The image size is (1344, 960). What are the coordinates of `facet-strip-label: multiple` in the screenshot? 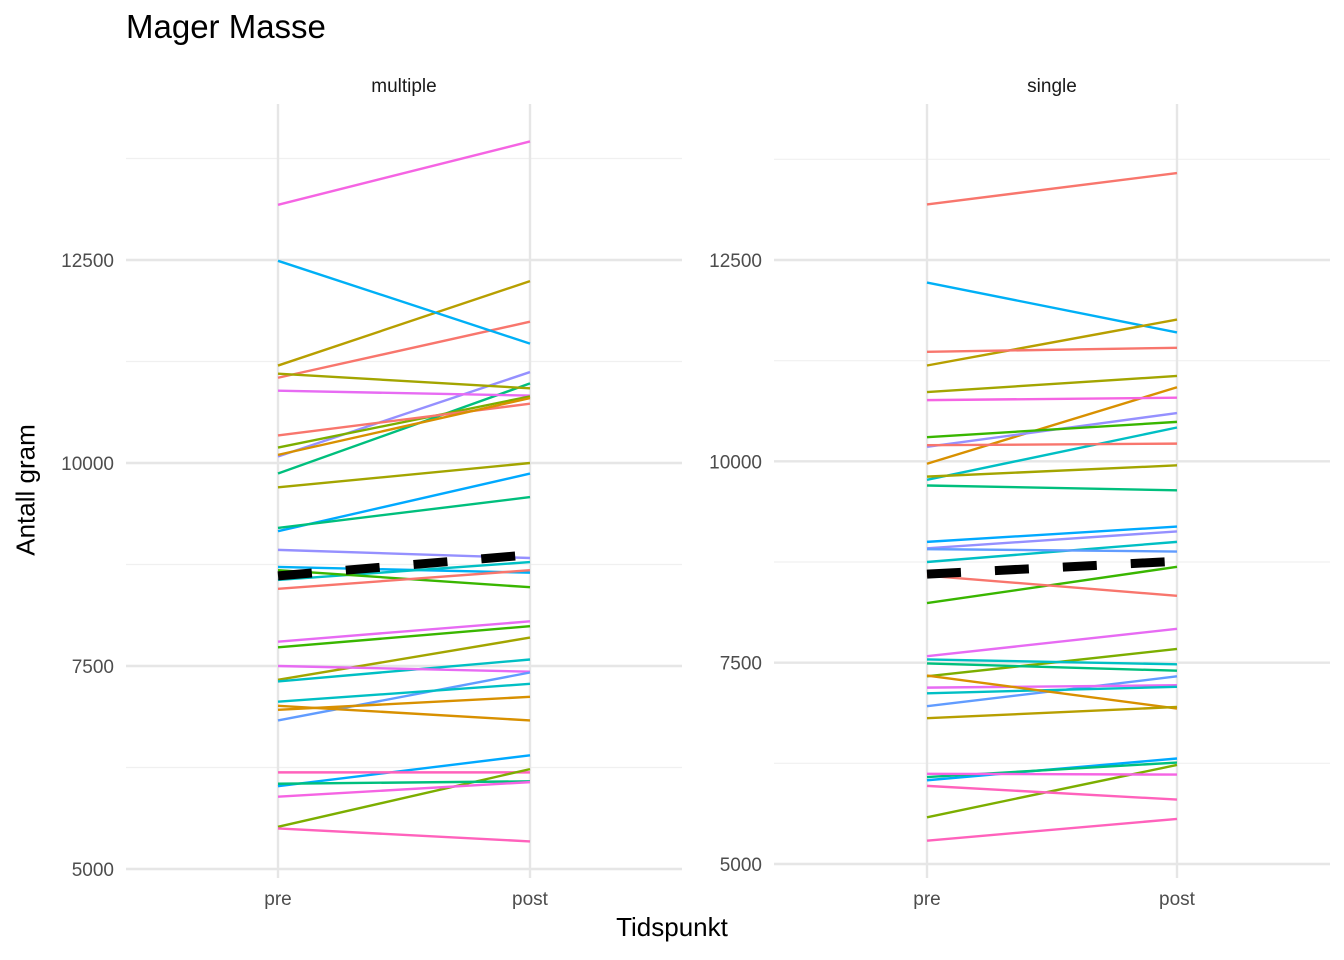 It's located at (403, 86).